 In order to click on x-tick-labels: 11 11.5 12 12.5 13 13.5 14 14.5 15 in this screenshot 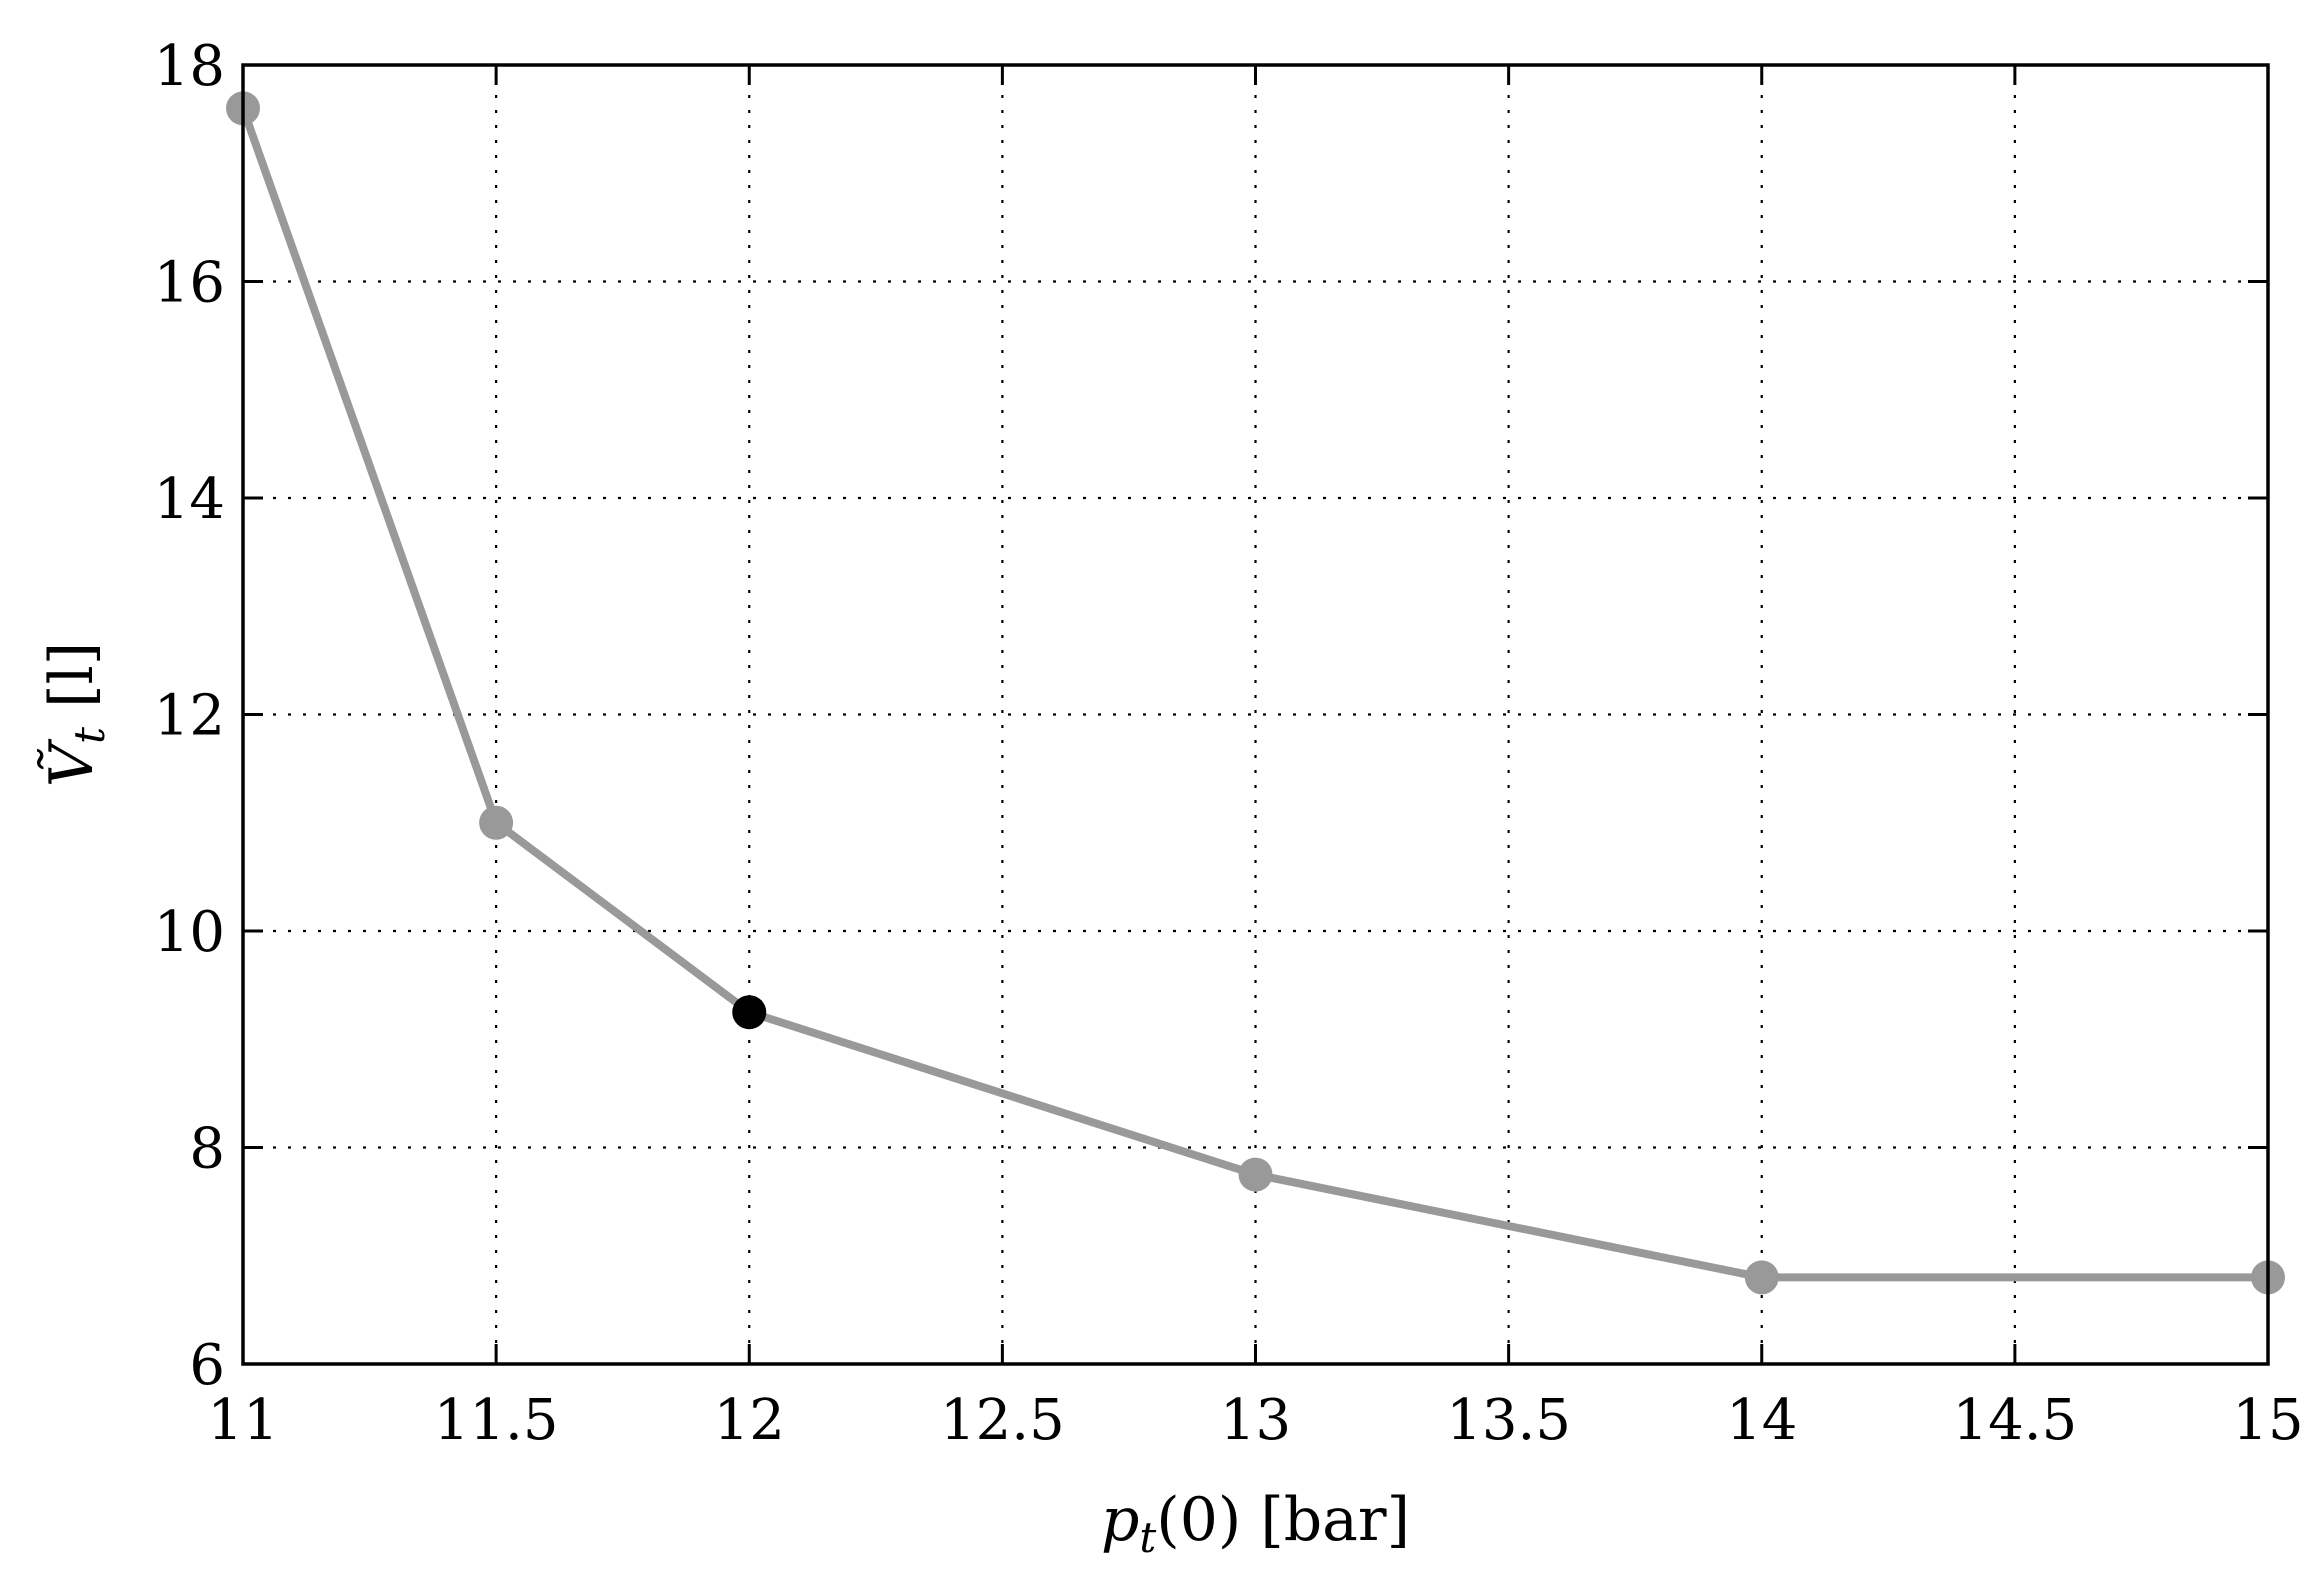, I will do `click(1255, 1420)`.